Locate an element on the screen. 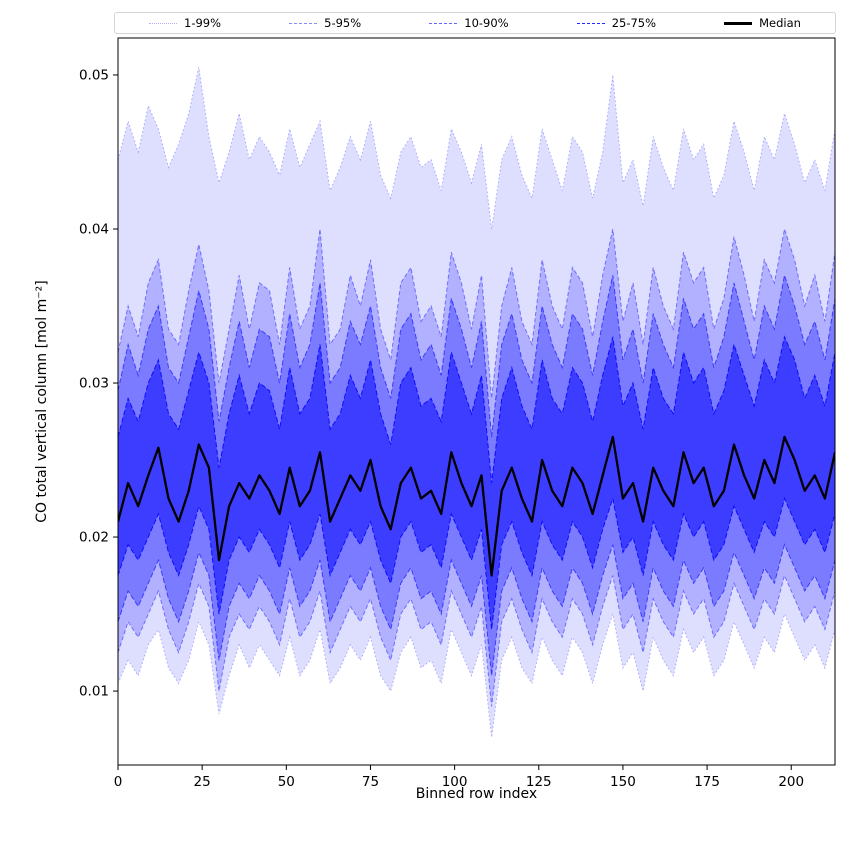 This screenshot has height=850, width=850. x-tick-label: 150 is located at coordinates (623, 782).